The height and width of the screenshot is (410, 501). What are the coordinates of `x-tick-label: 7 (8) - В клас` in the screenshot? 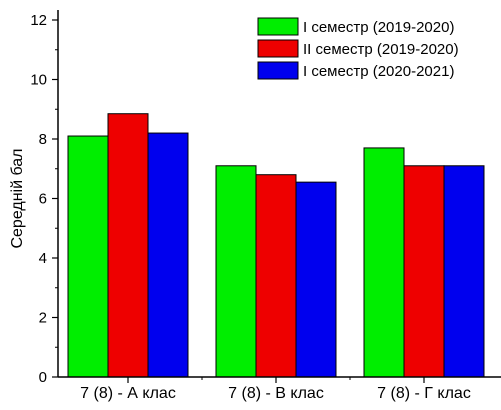 It's located at (276, 393).